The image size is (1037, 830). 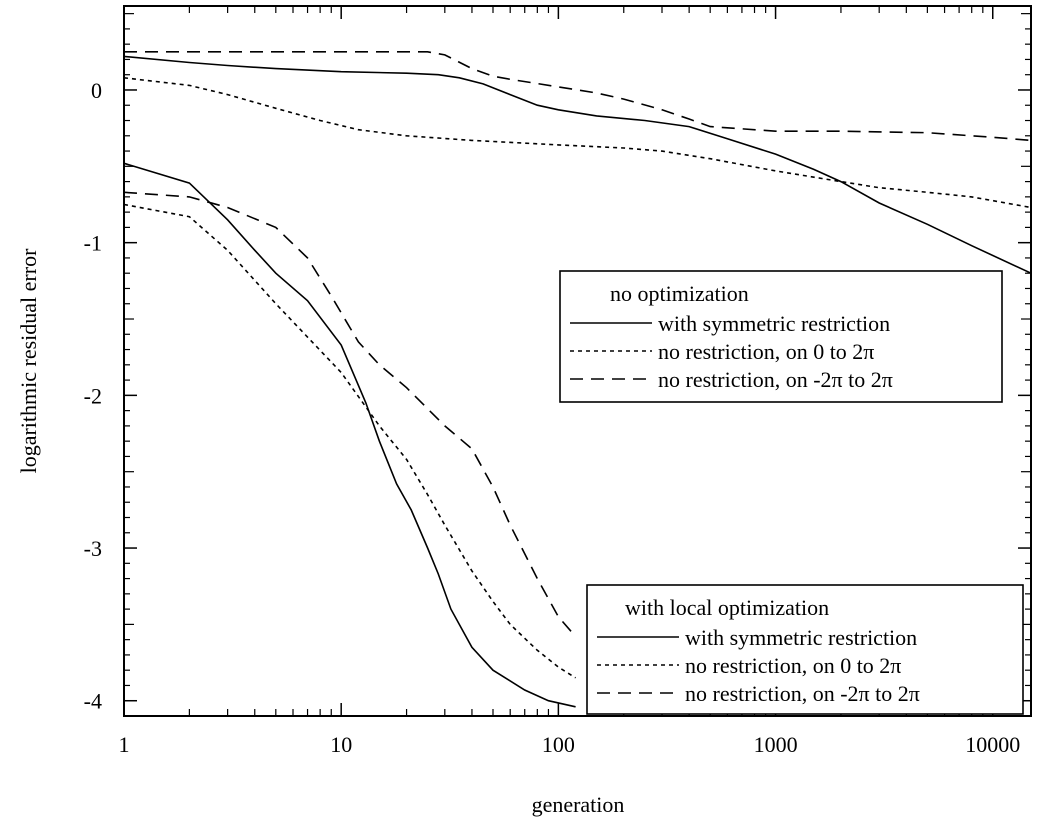 I want to click on legend-title: with local optimization, so click(x=727, y=607).